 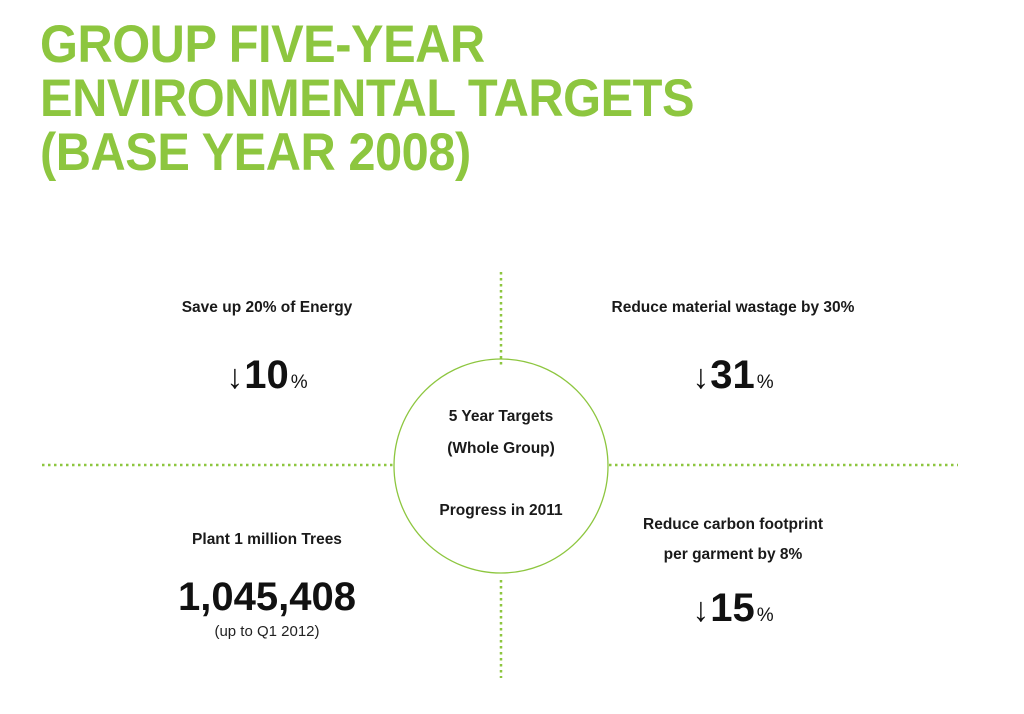 I want to click on material-unit: %, so click(x=765, y=382).